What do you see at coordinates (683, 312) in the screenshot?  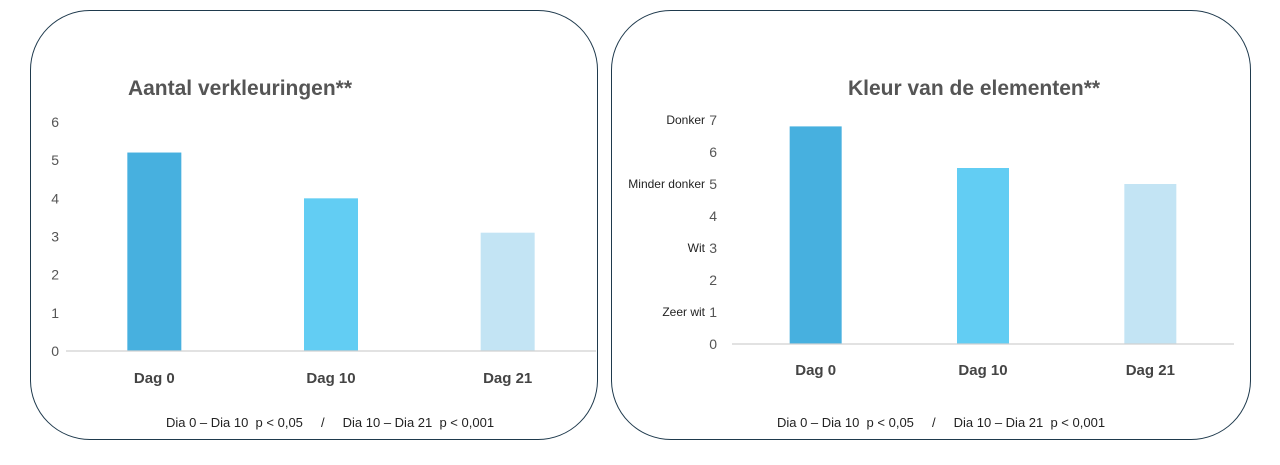 I see `y-scale-label: Zeer wit` at bounding box center [683, 312].